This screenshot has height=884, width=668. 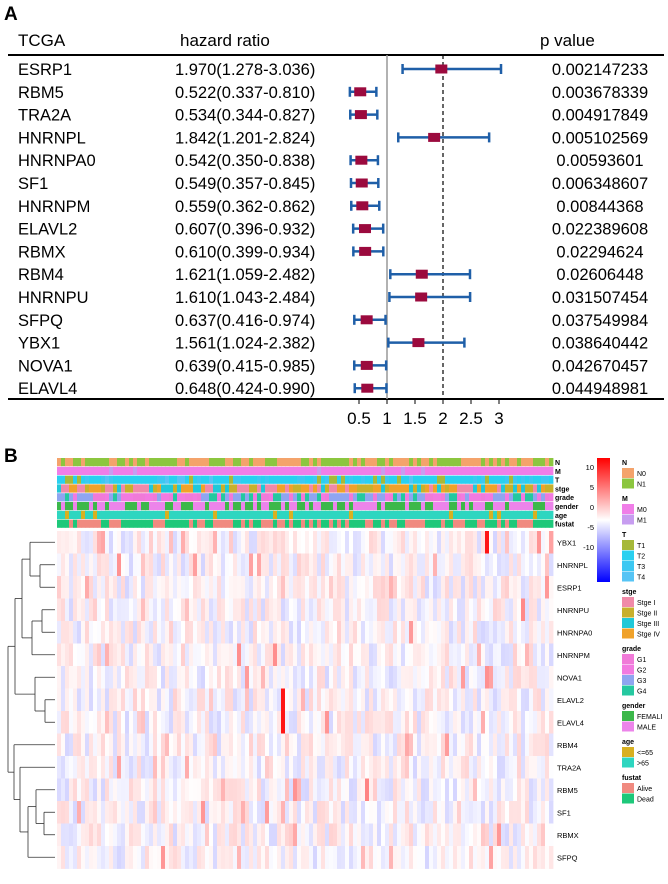 I want to click on hazard-ratio-text: 1.610(1.043-2.484), so click(x=245, y=298).